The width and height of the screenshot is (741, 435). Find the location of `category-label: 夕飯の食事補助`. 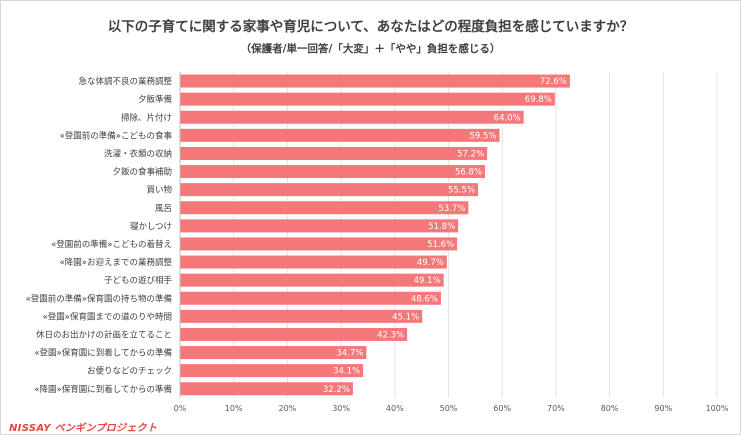

category-label: 夕飯の食事補助 is located at coordinates (142, 172).